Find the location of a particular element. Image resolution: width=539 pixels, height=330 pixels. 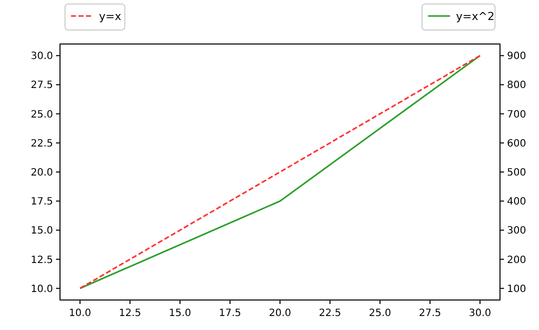

y2-tick-label: 700 is located at coordinates (516, 114).